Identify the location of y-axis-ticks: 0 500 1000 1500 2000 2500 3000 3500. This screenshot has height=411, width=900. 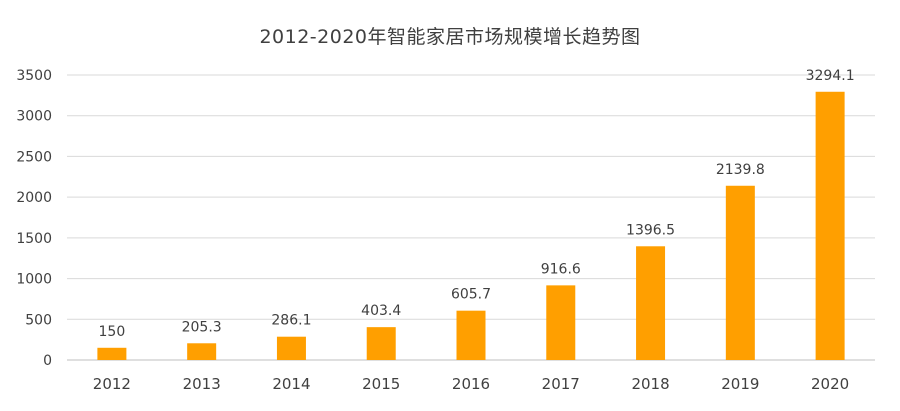
(34, 218).